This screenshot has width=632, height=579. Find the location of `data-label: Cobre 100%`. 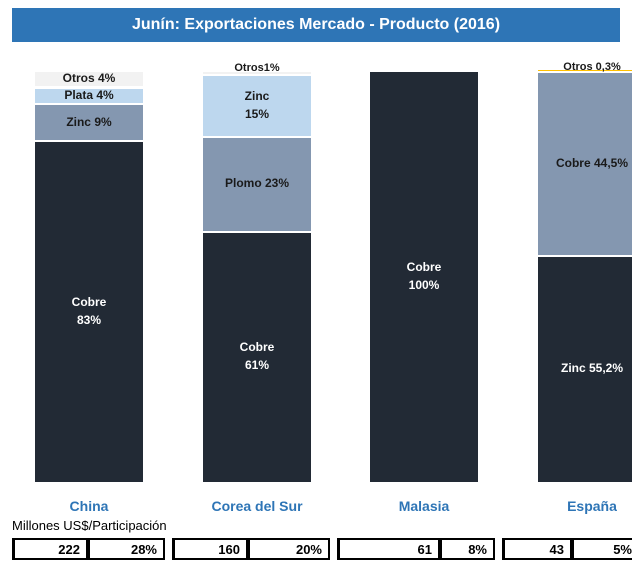

data-label: Cobre 100% is located at coordinates (424, 276).